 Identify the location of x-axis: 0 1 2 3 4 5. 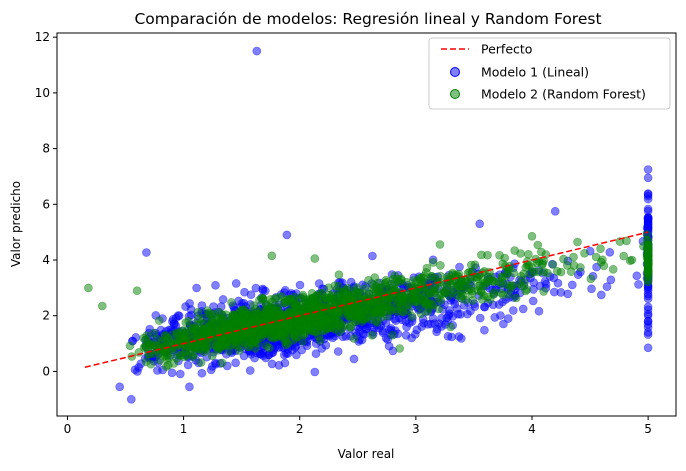
(358, 426).